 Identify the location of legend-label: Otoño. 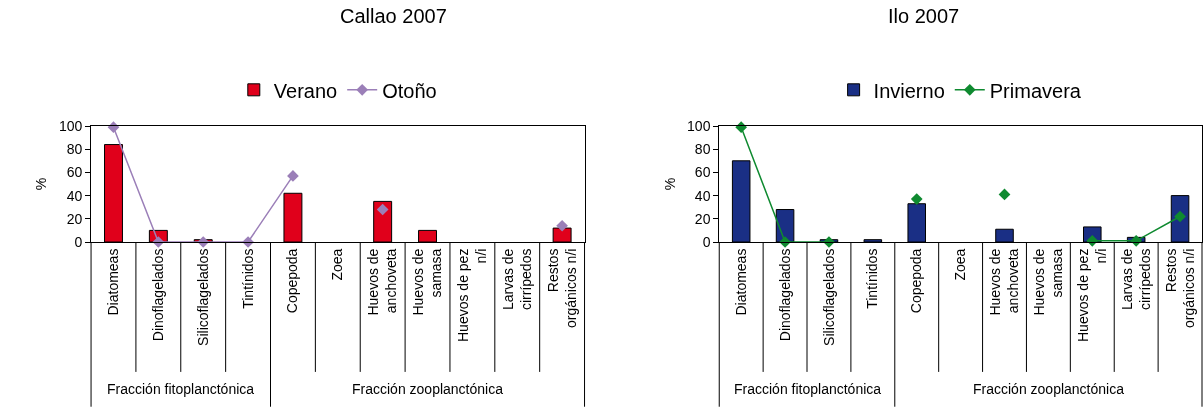
(409, 90).